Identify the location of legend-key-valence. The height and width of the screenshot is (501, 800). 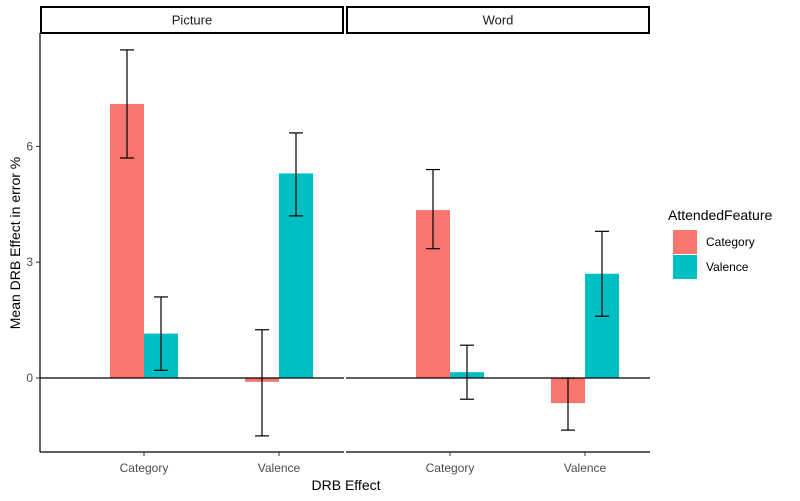
(685, 267).